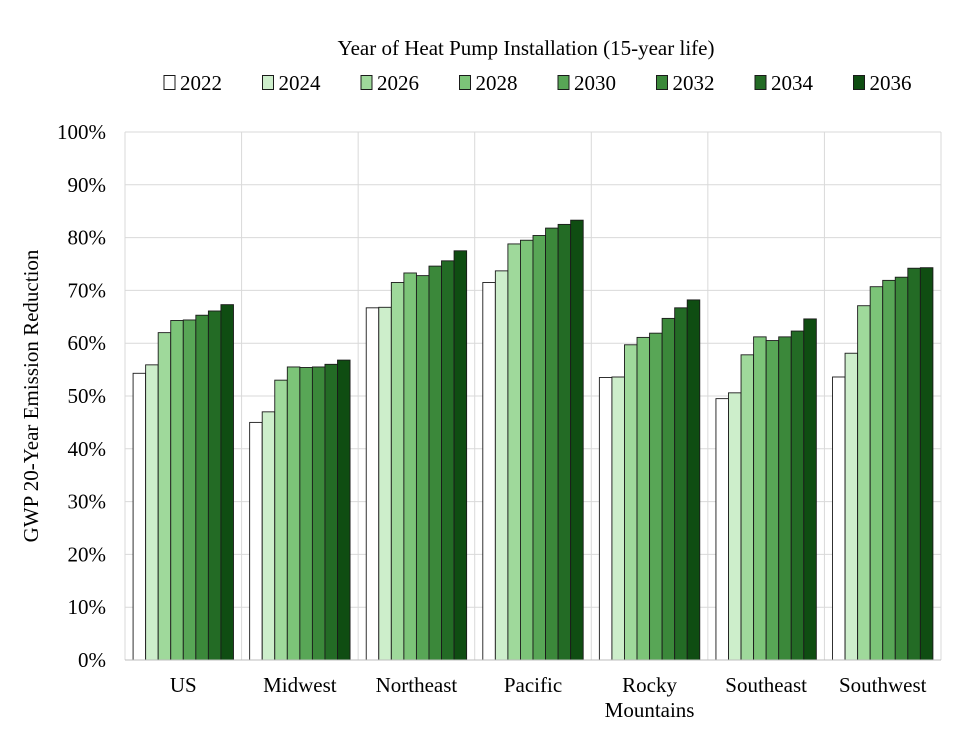 The height and width of the screenshot is (744, 968). I want to click on legend-items: 2022 2024 2026 2028 2030 2032 2034 2036, so click(537, 83).